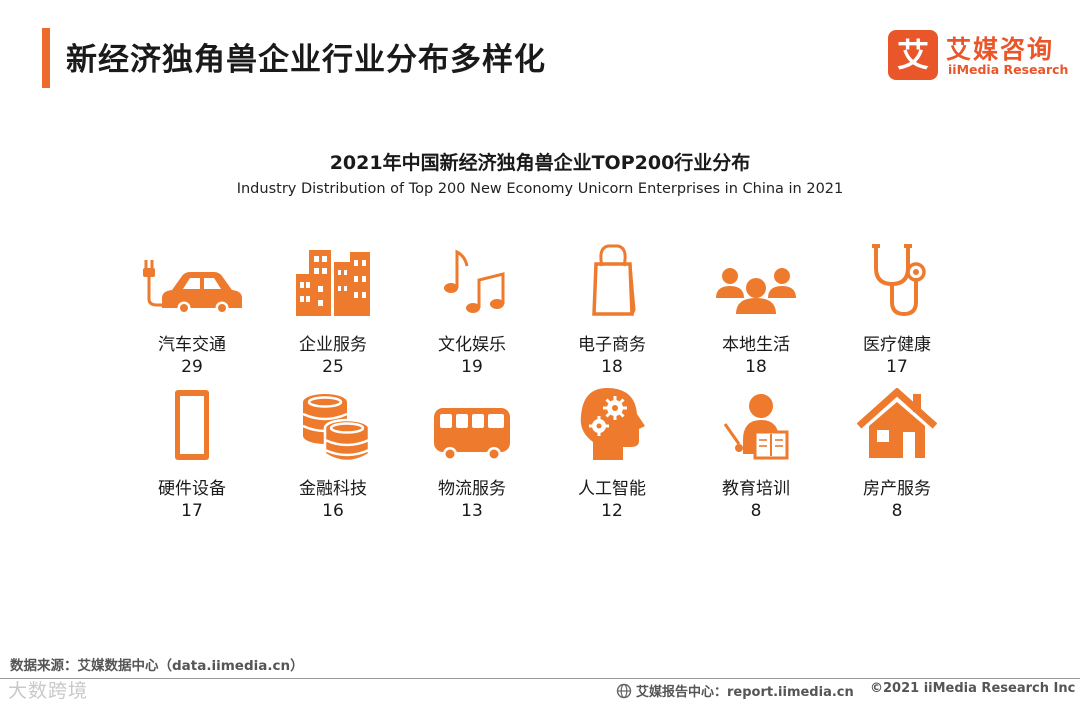  I want to click on industry-category-label: 金融科技, so click(333, 489).